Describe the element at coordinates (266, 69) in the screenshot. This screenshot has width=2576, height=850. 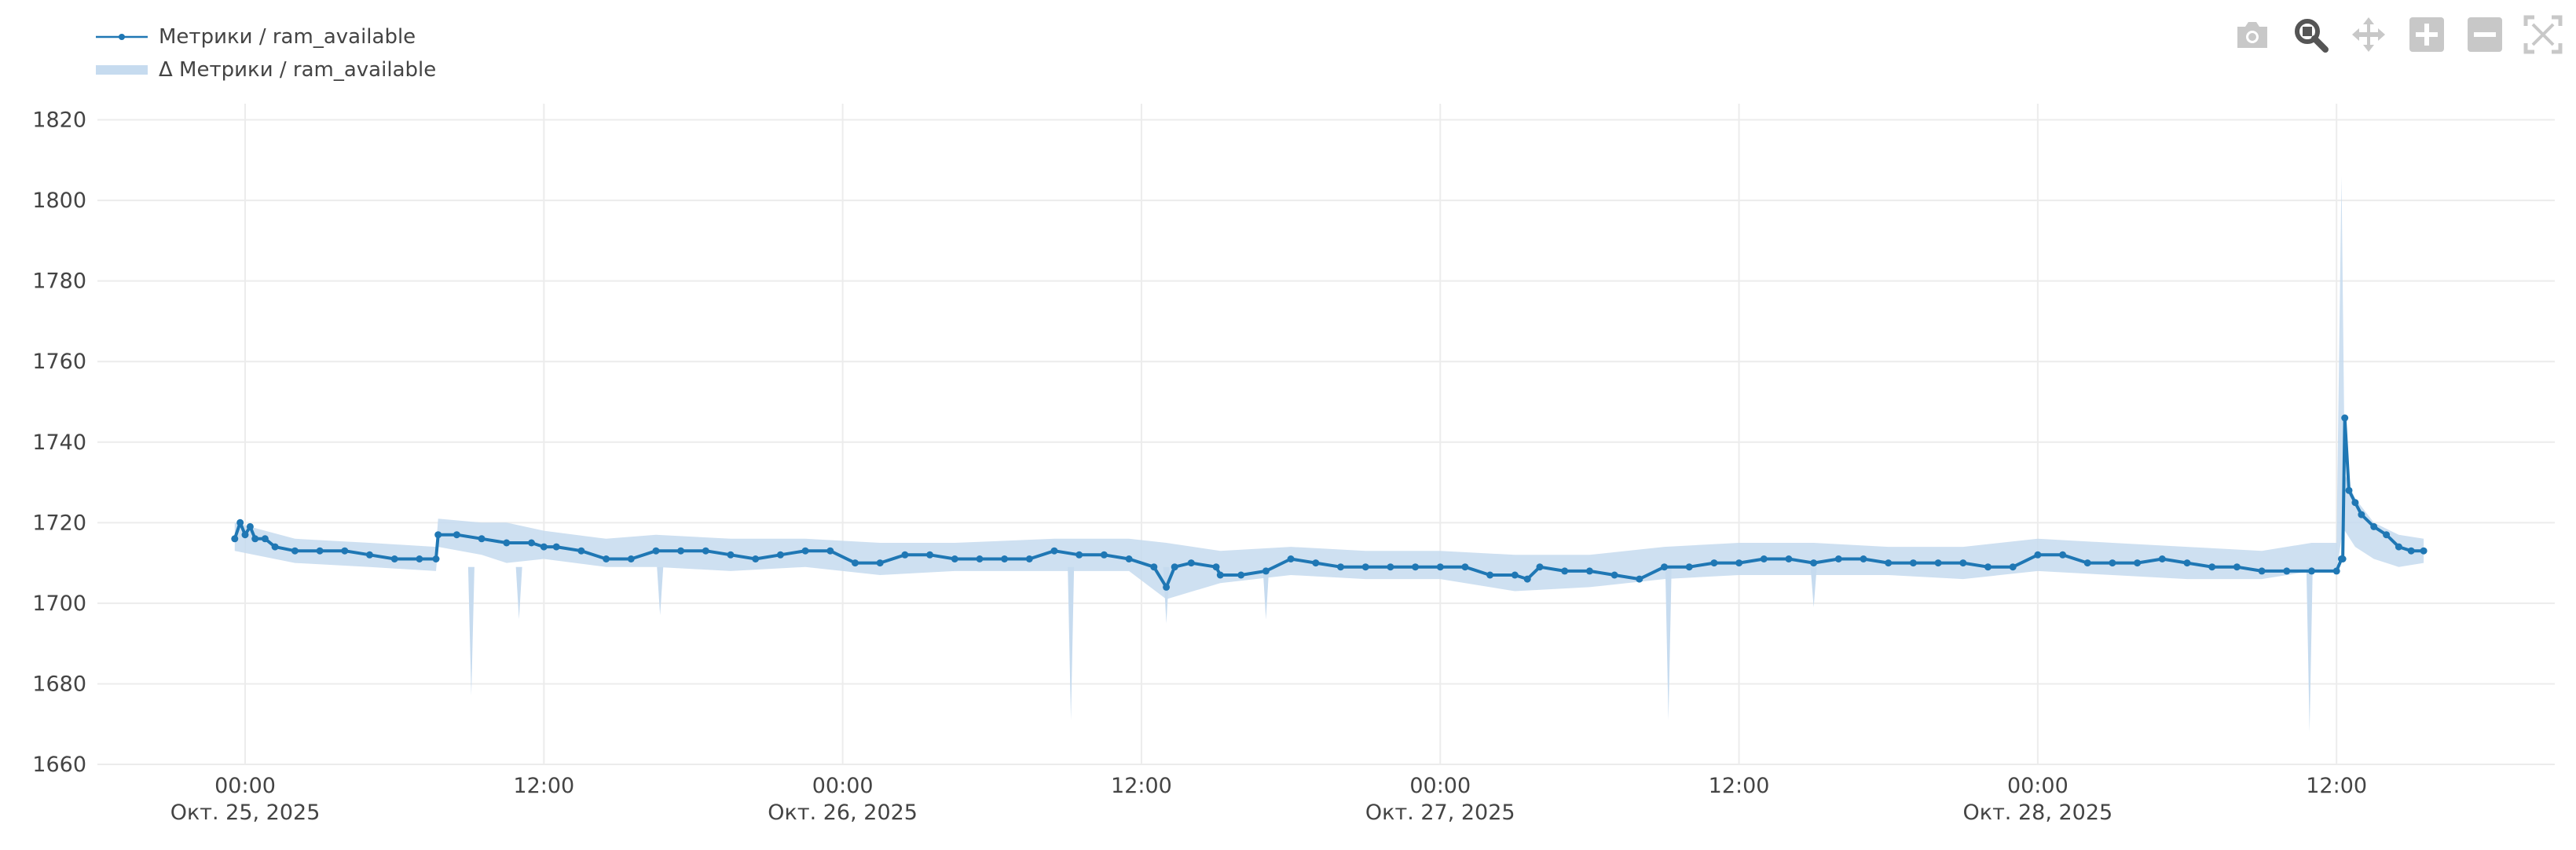
I see `legend-item-delta-ram-available: Δ Метрики / ram_available` at that location.